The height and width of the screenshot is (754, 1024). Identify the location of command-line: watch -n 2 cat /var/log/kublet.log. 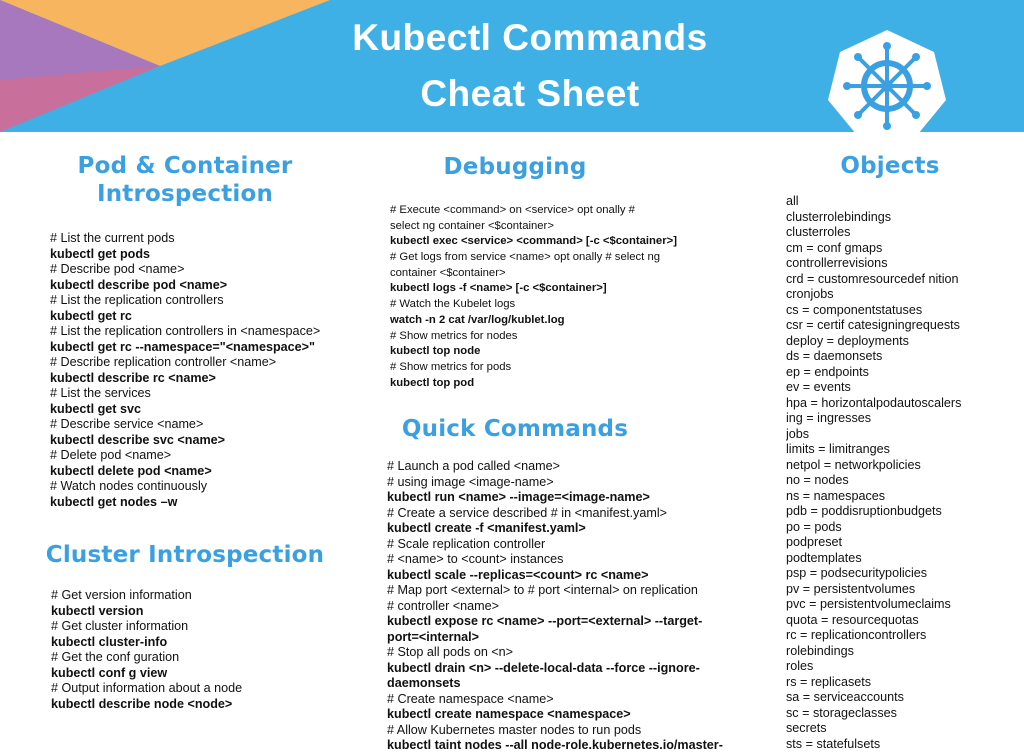
(477, 319).